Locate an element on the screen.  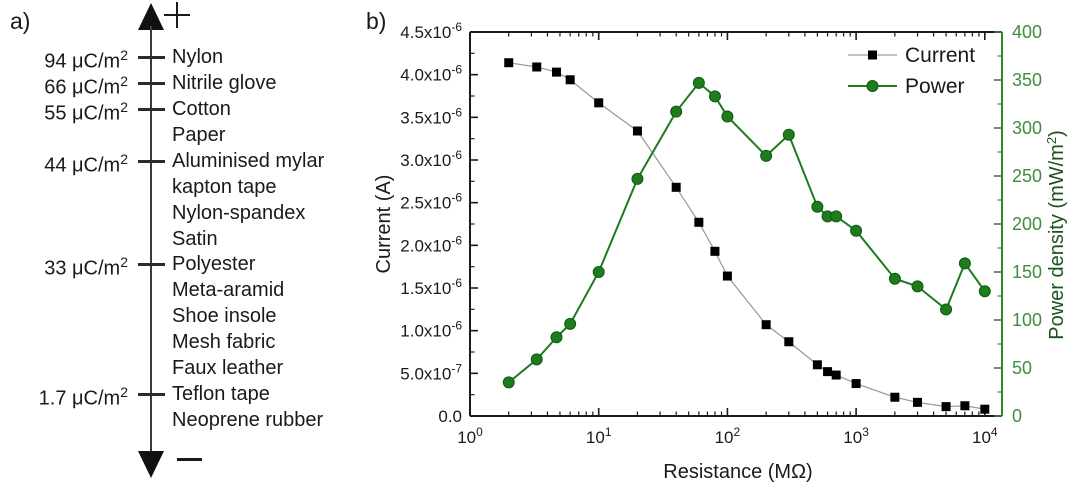
y-right-tick-label: 250 is located at coordinates (1027, 176).